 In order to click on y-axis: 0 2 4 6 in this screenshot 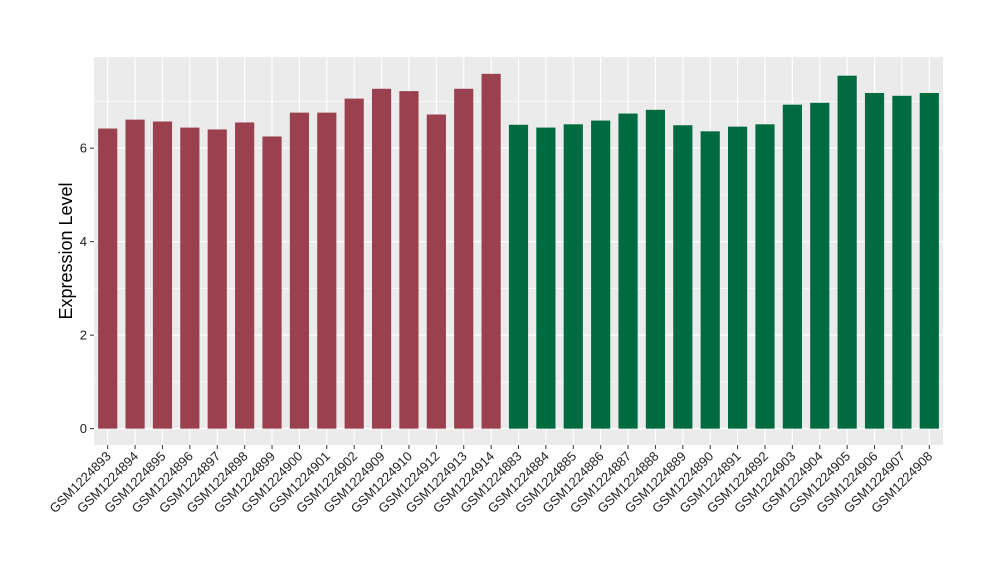, I will do `click(87, 288)`.